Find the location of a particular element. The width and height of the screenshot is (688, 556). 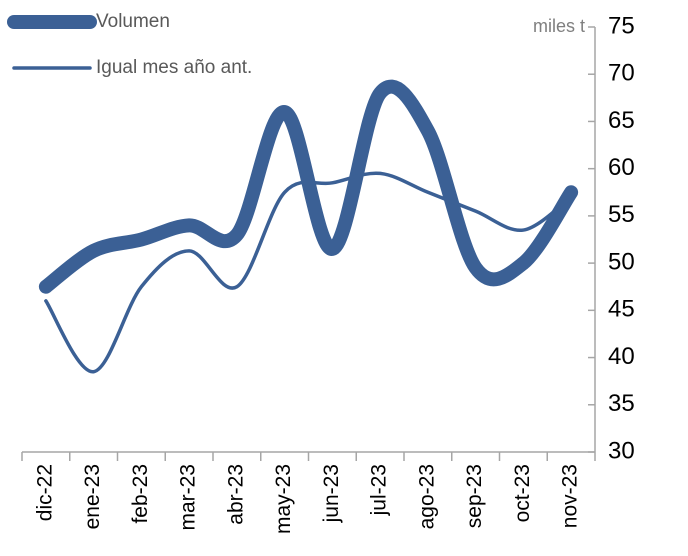

x-tick-label: ago-23 is located at coordinates (426, 496).